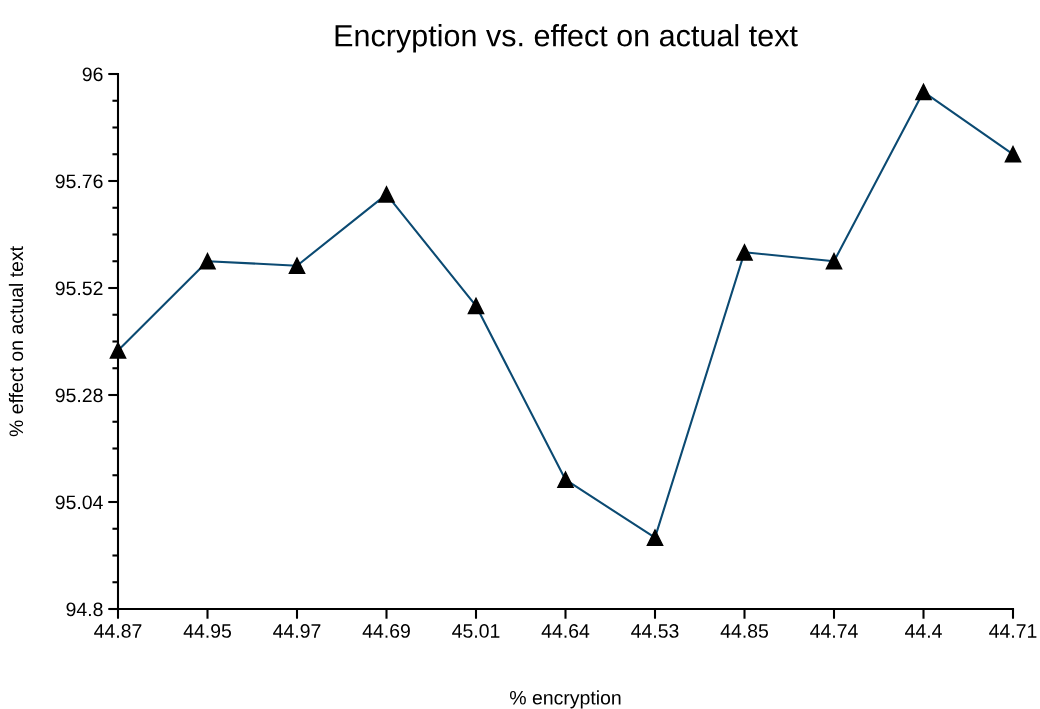 The width and height of the screenshot is (1040, 709). Describe the element at coordinates (1013, 631) in the screenshot. I see `x-tick-label: 44.71` at that location.